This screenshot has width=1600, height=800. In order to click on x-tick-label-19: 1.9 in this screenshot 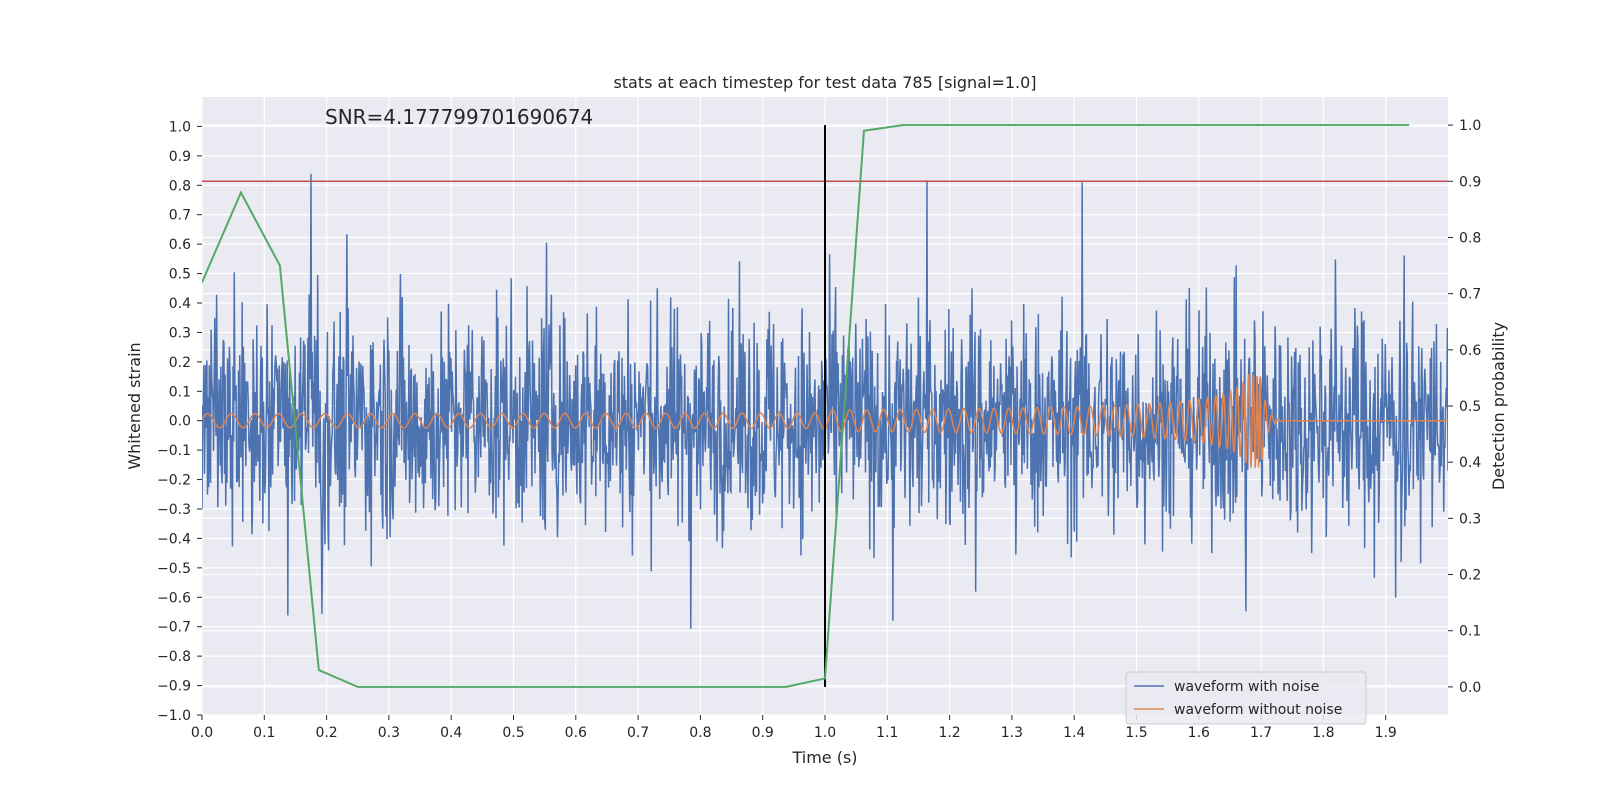, I will do `click(1386, 733)`.